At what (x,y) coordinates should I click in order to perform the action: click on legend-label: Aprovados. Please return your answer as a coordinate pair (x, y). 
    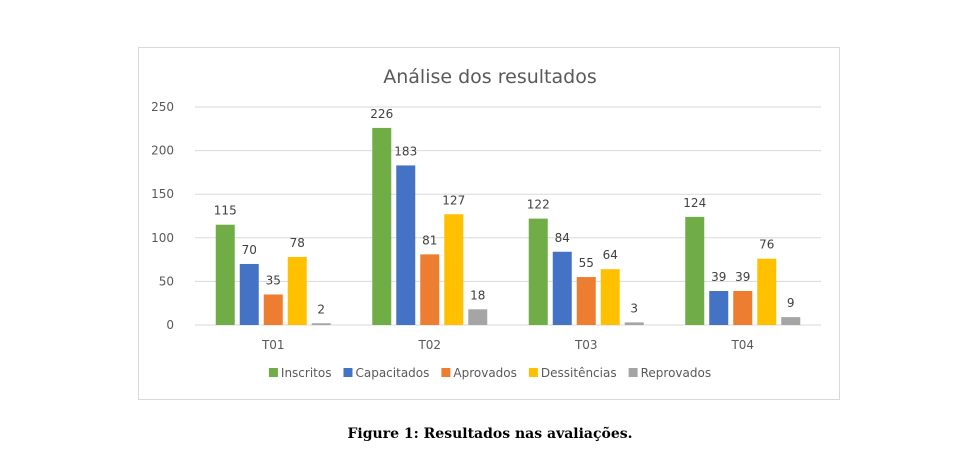
    Looking at the image, I should click on (485, 373).